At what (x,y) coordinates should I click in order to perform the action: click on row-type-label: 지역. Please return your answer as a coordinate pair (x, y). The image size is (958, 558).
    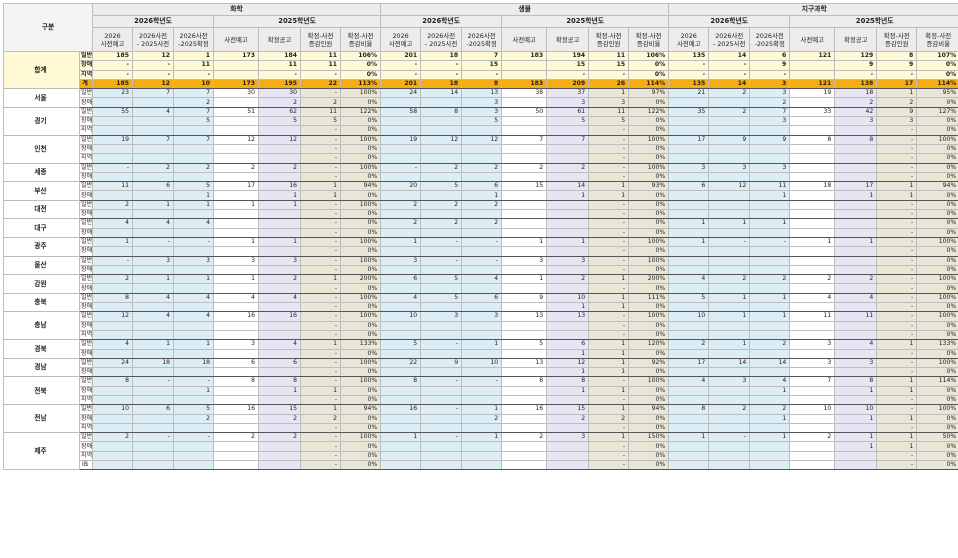
    Looking at the image, I should click on (86, 428).